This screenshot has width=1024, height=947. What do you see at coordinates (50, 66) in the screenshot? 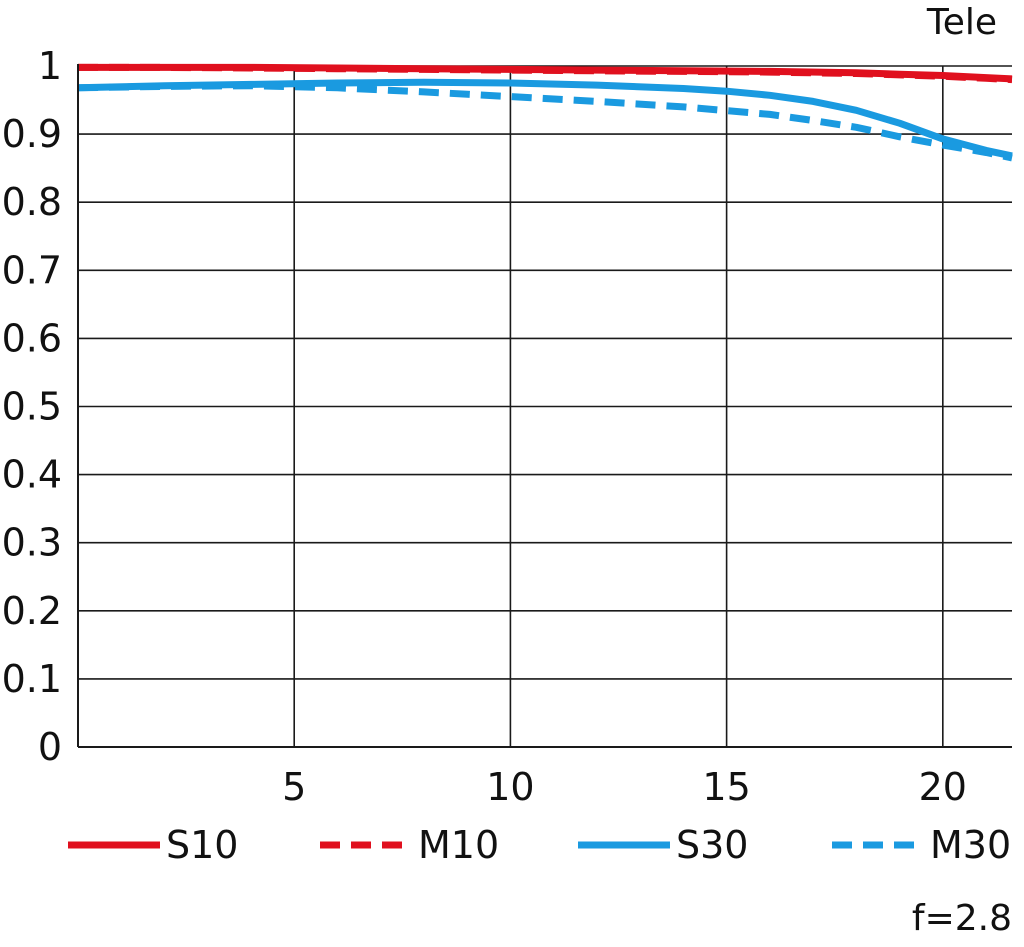
I see `y-tick-label: 1` at bounding box center [50, 66].